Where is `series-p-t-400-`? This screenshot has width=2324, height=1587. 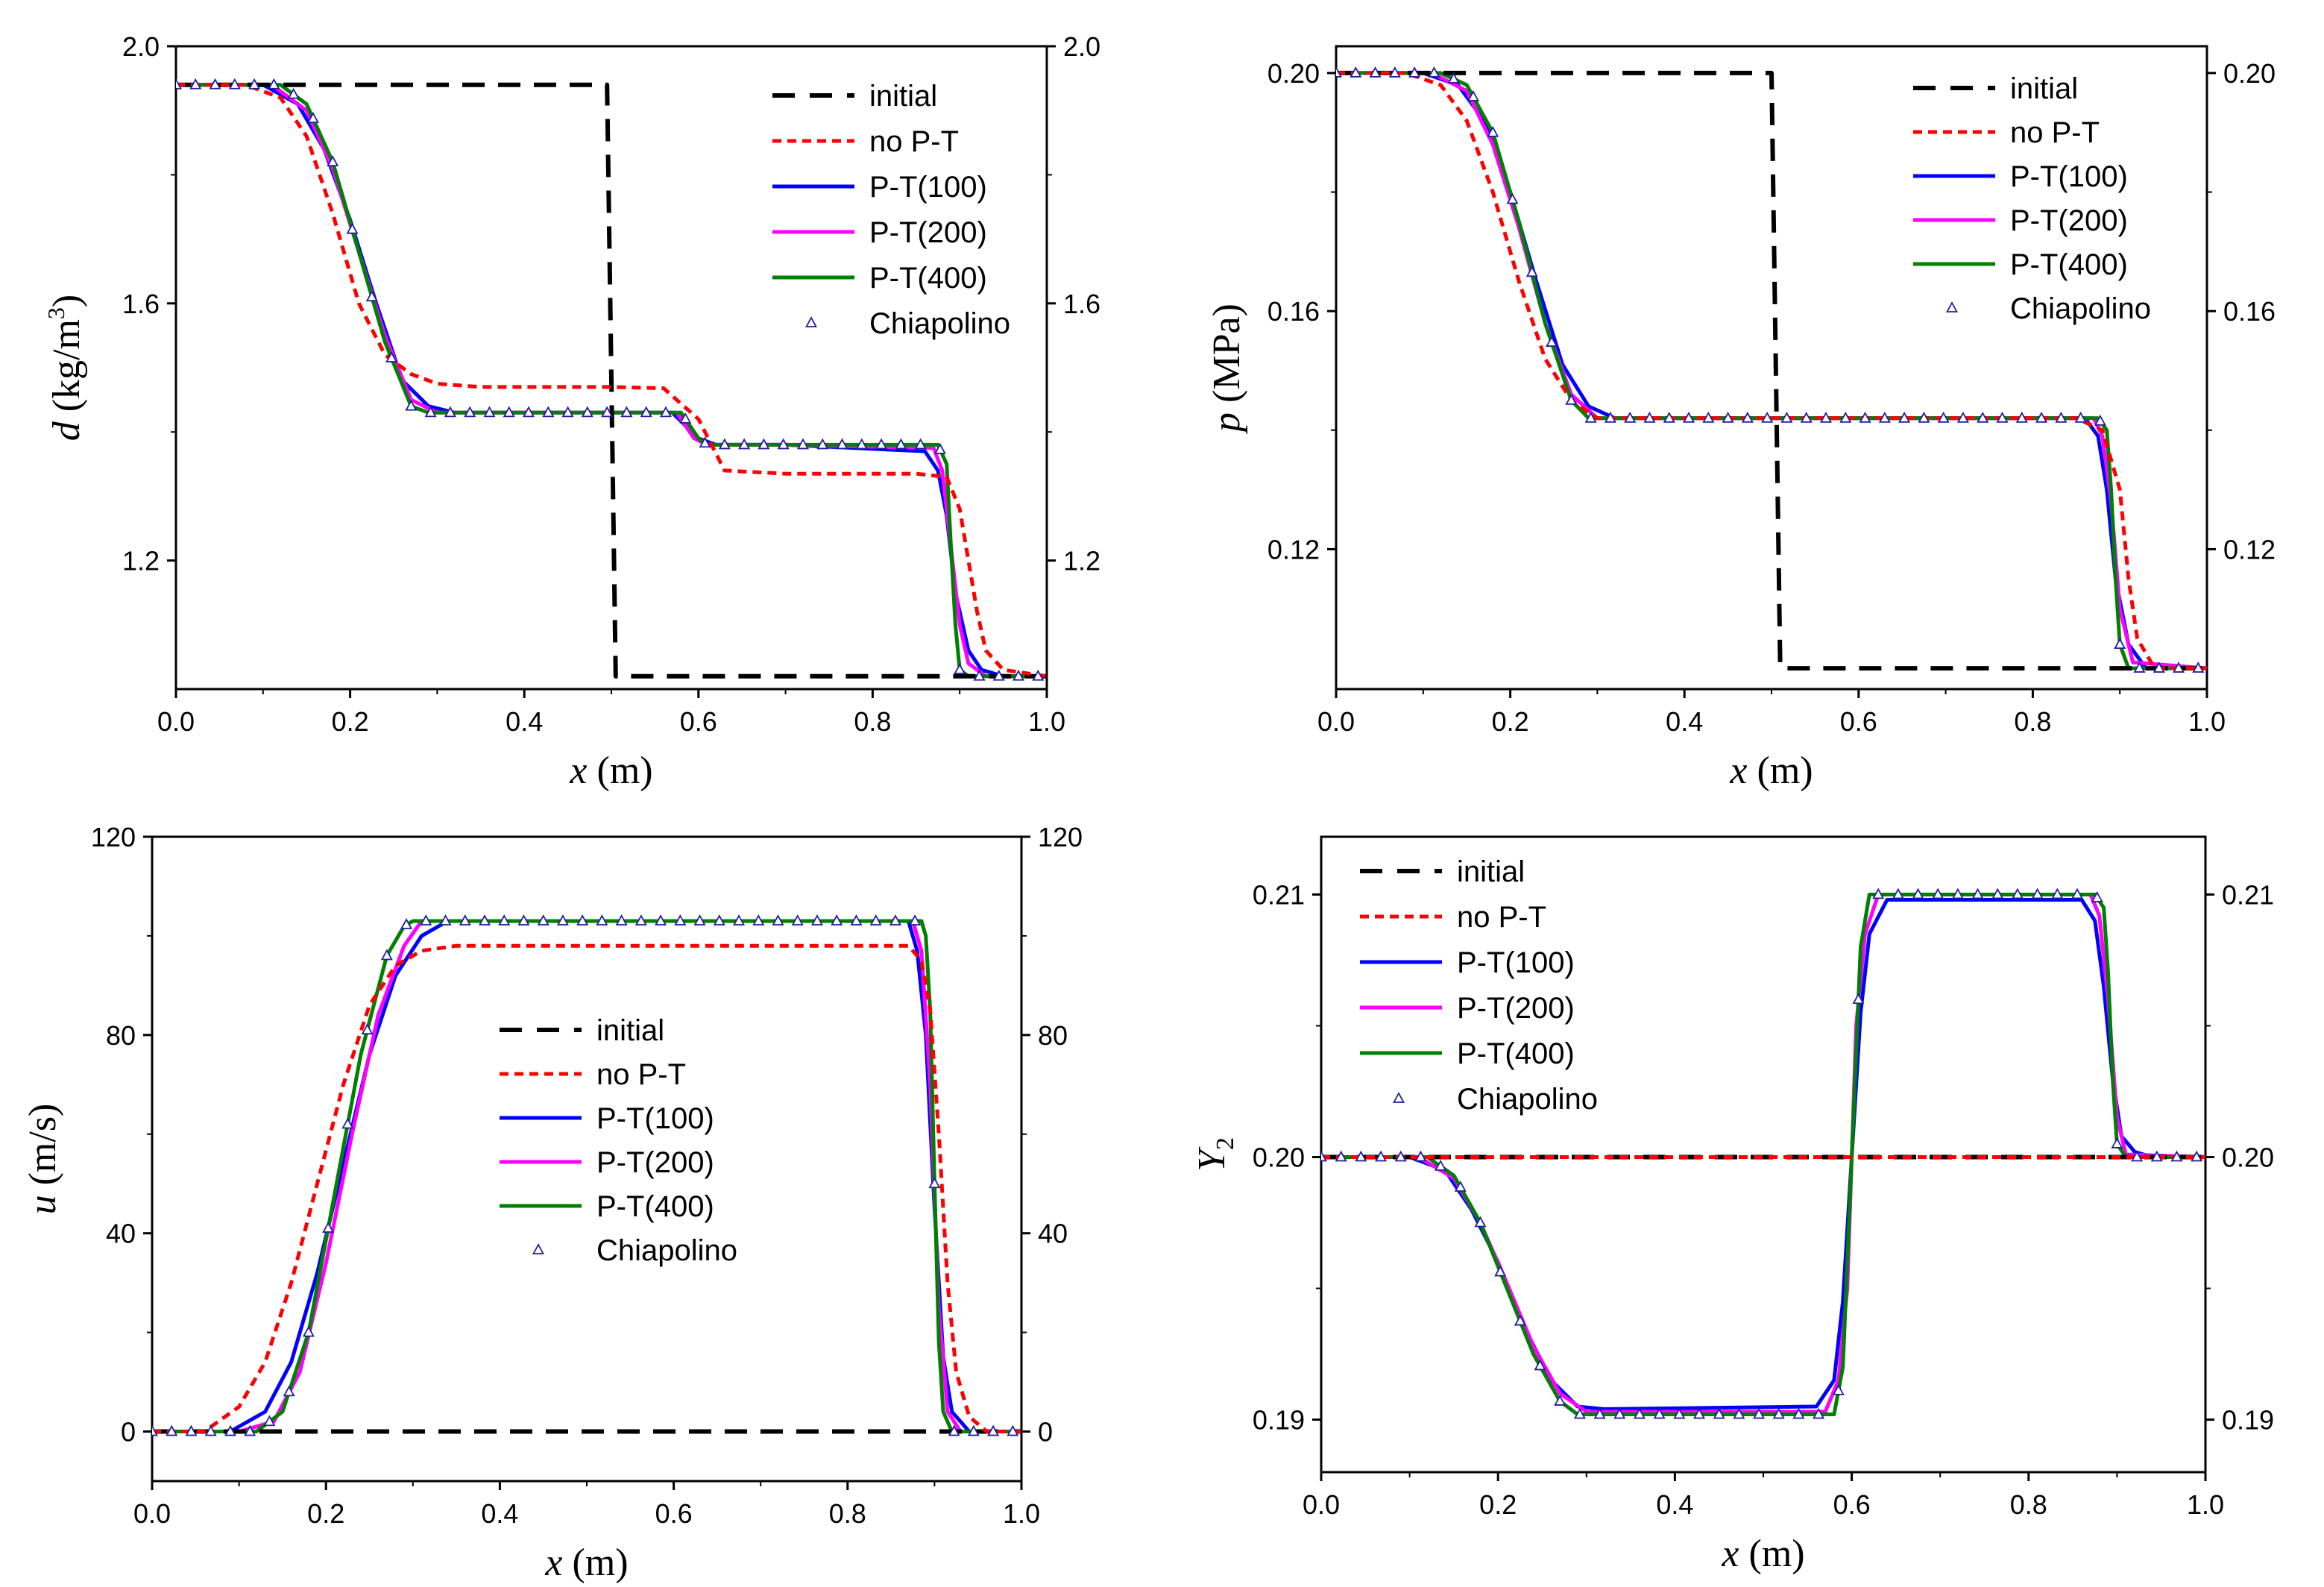
series-p-t-400- is located at coordinates (612, 381).